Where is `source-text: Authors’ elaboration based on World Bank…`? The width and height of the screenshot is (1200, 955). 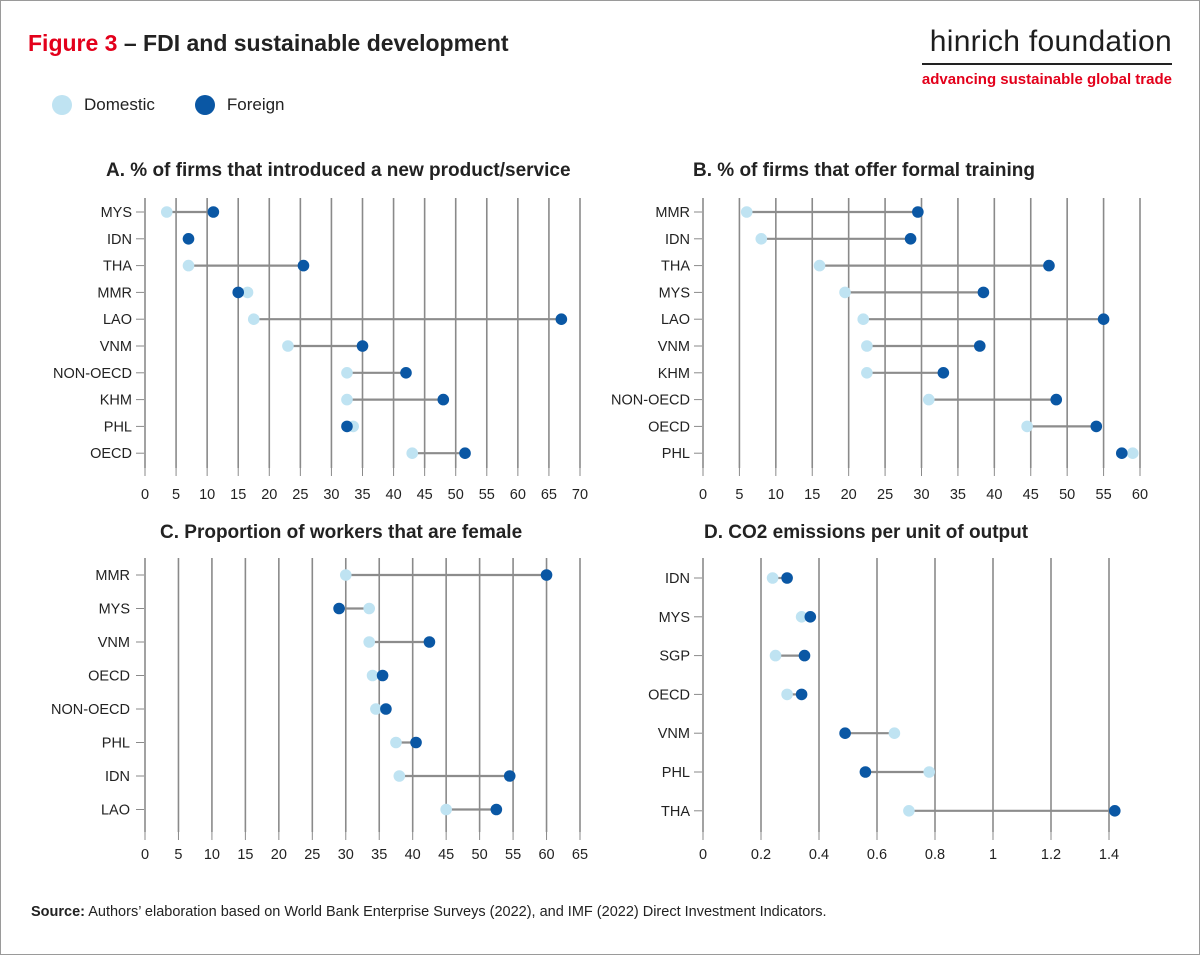 source-text: Authors’ elaboration based on World Bank… is located at coordinates (456, 912).